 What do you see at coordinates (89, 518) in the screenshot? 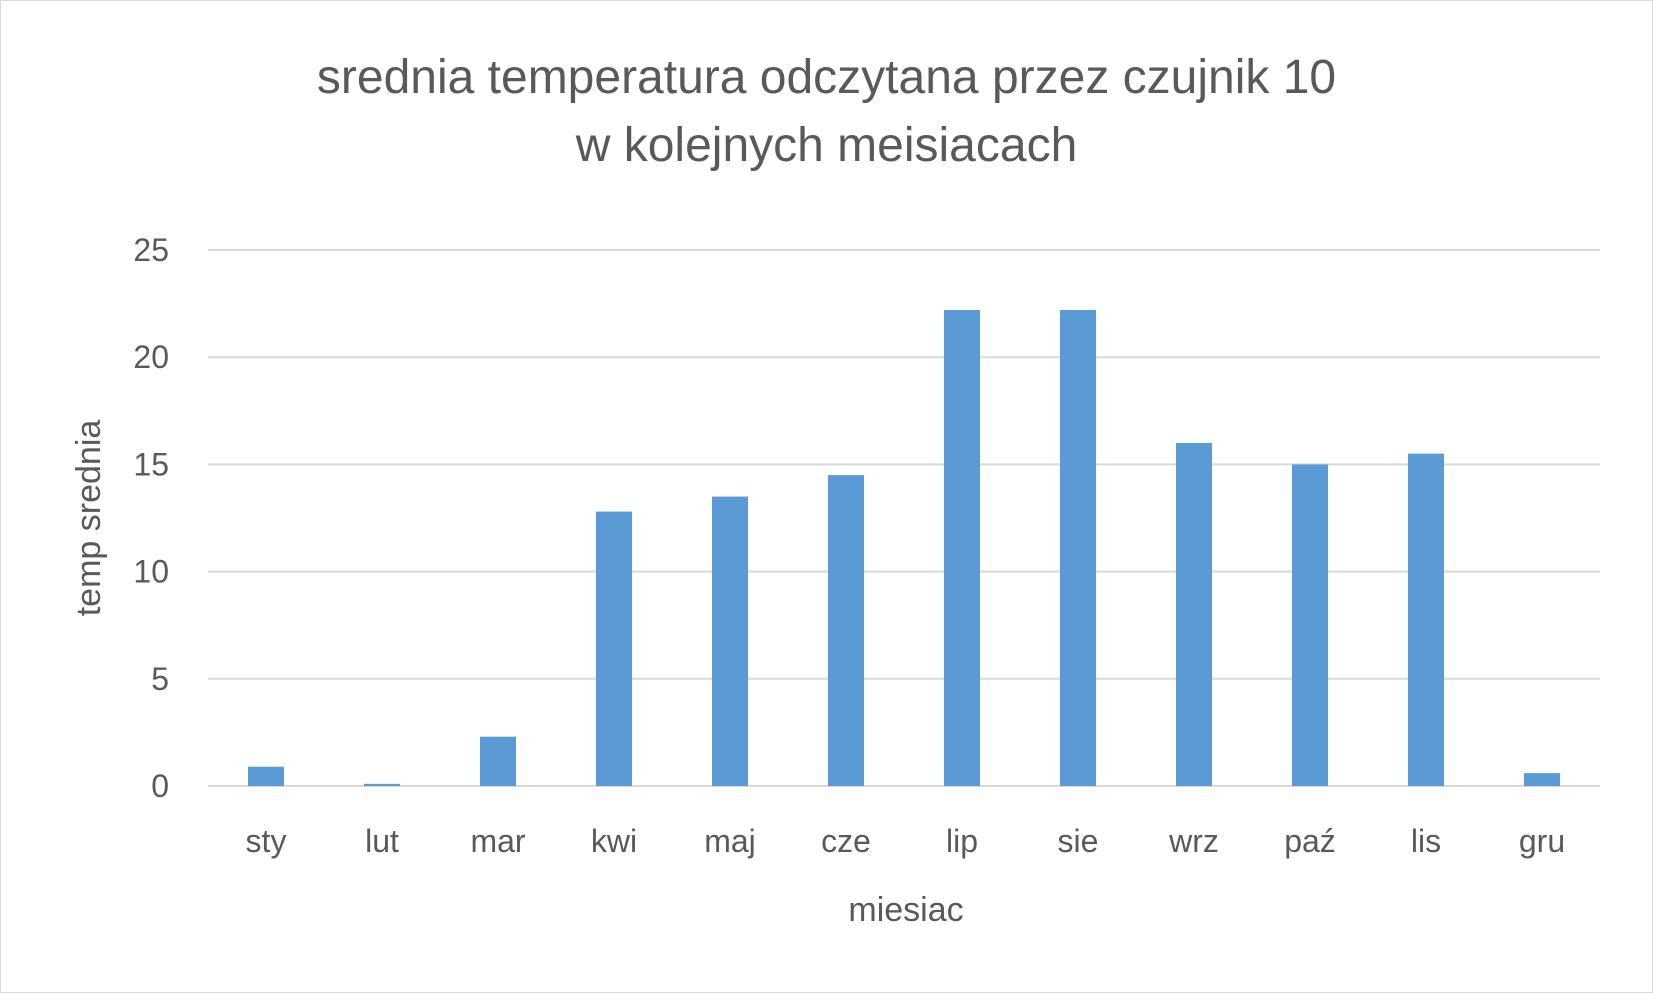
I see `y-axis-title: temp srednia` at bounding box center [89, 518].